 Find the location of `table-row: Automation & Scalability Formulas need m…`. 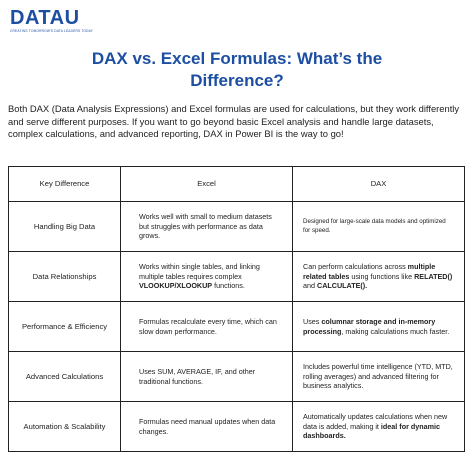

table-row: Automation & Scalability Formulas need m… is located at coordinates (236, 426).